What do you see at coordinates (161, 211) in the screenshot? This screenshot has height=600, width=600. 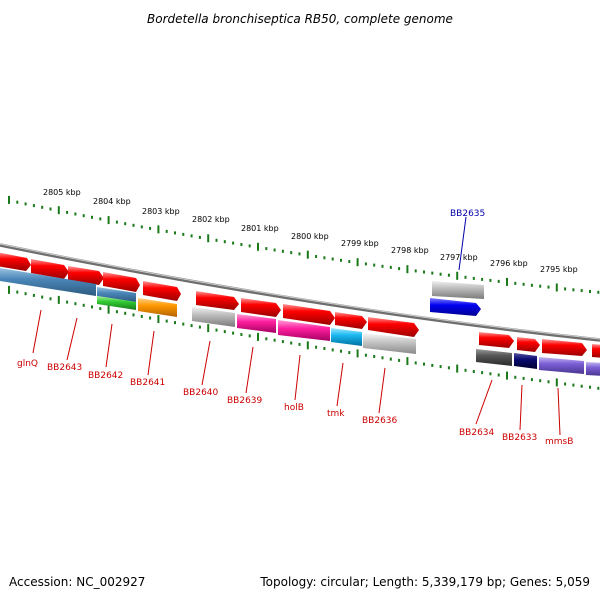 I see `kbp-label: 2803 kbp` at bounding box center [161, 211].